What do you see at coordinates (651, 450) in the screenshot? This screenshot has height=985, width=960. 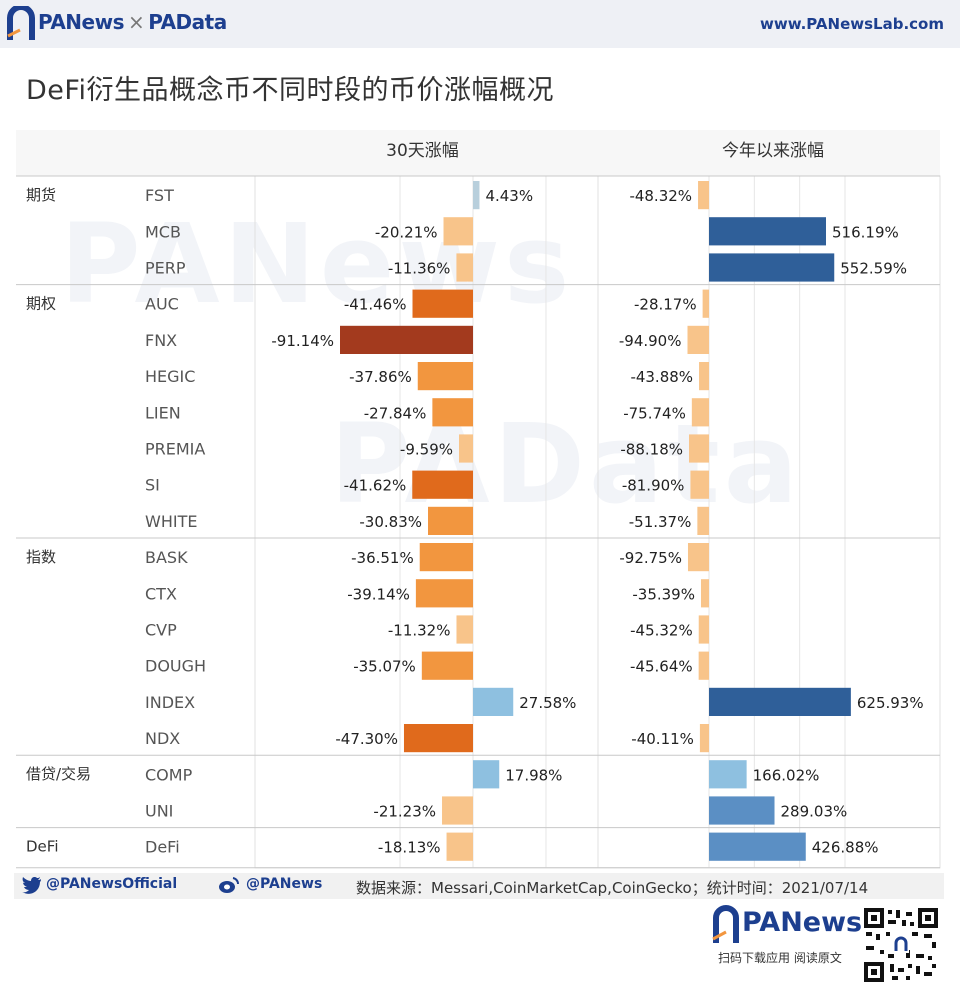 I see `data-label-ytd: -88.18%` at bounding box center [651, 450].